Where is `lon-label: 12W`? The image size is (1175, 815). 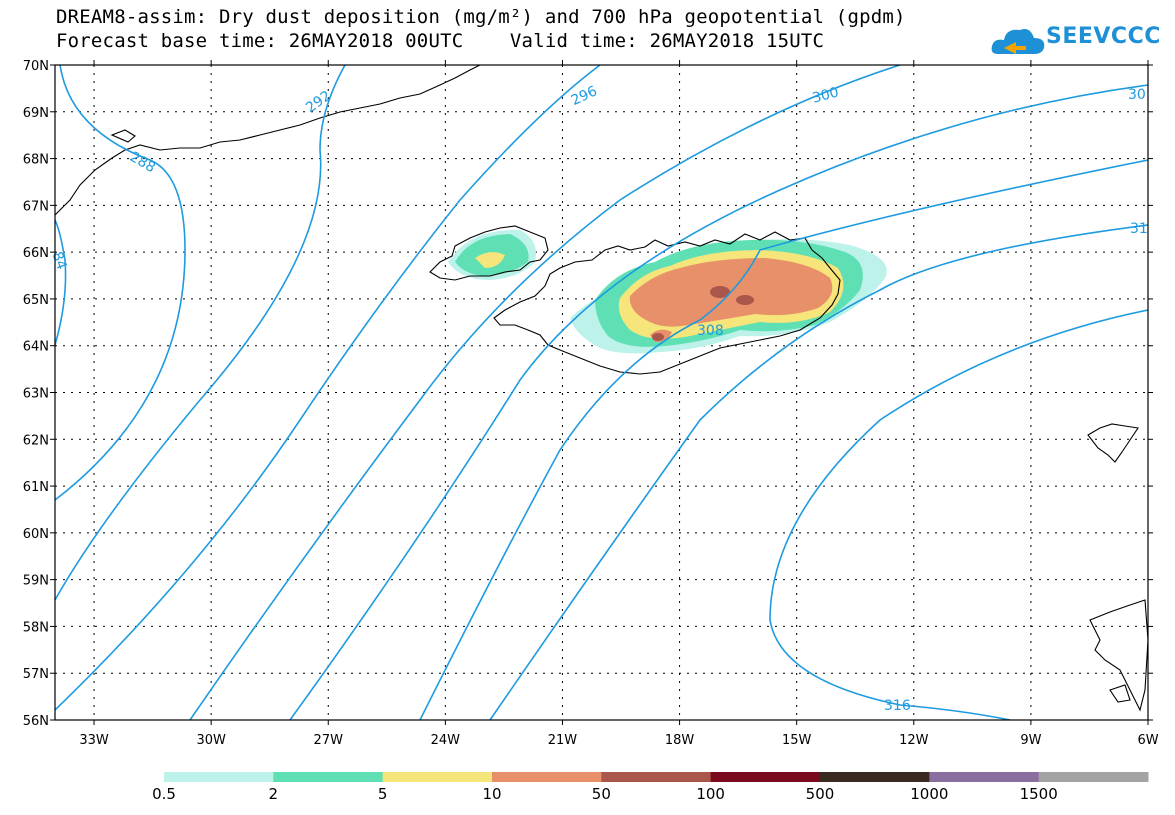 lon-label: 12W is located at coordinates (914, 740).